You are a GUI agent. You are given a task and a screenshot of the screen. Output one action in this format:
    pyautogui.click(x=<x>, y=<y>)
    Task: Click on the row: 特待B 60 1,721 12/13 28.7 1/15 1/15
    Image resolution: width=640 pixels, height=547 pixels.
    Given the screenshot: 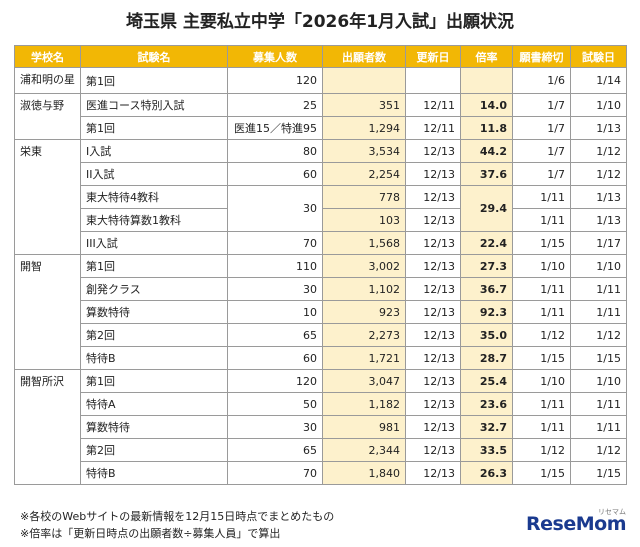 What is the action you would take?
    pyautogui.click(x=321, y=358)
    